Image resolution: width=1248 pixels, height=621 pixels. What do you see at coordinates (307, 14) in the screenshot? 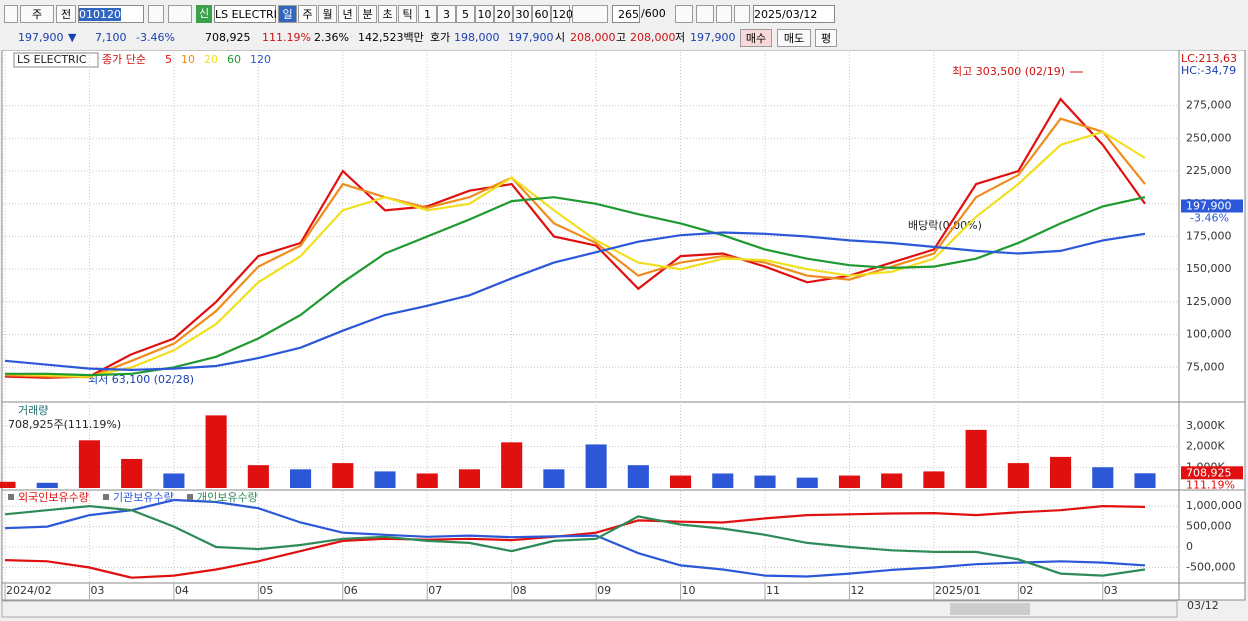
I see `period-button: 주` at bounding box center [307, 14].